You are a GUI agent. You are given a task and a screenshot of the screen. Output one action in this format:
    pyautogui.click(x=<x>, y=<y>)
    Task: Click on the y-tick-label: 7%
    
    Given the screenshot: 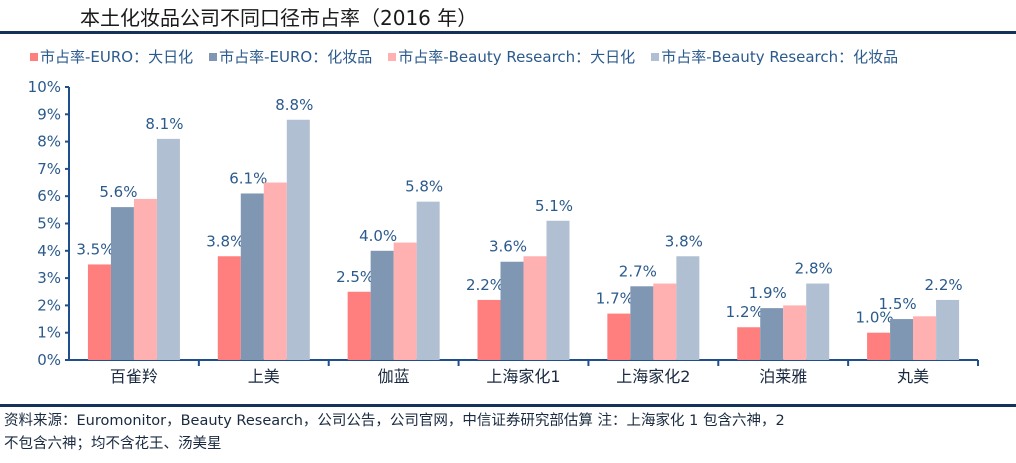 What is the action you would take?
    pyautogui.click(x=49, y=169)
    